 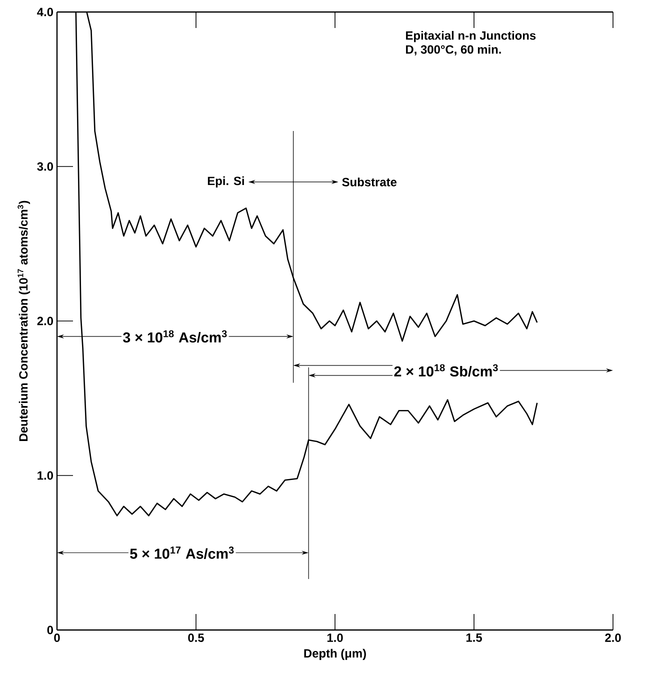 What do you see at coordinates (24, 320) in the screenshot?
I see `y-axis-title: Deuterium Concentration (10$^{17}$ atoms/cm$^{3}$)` at bounding box center [24, 320].